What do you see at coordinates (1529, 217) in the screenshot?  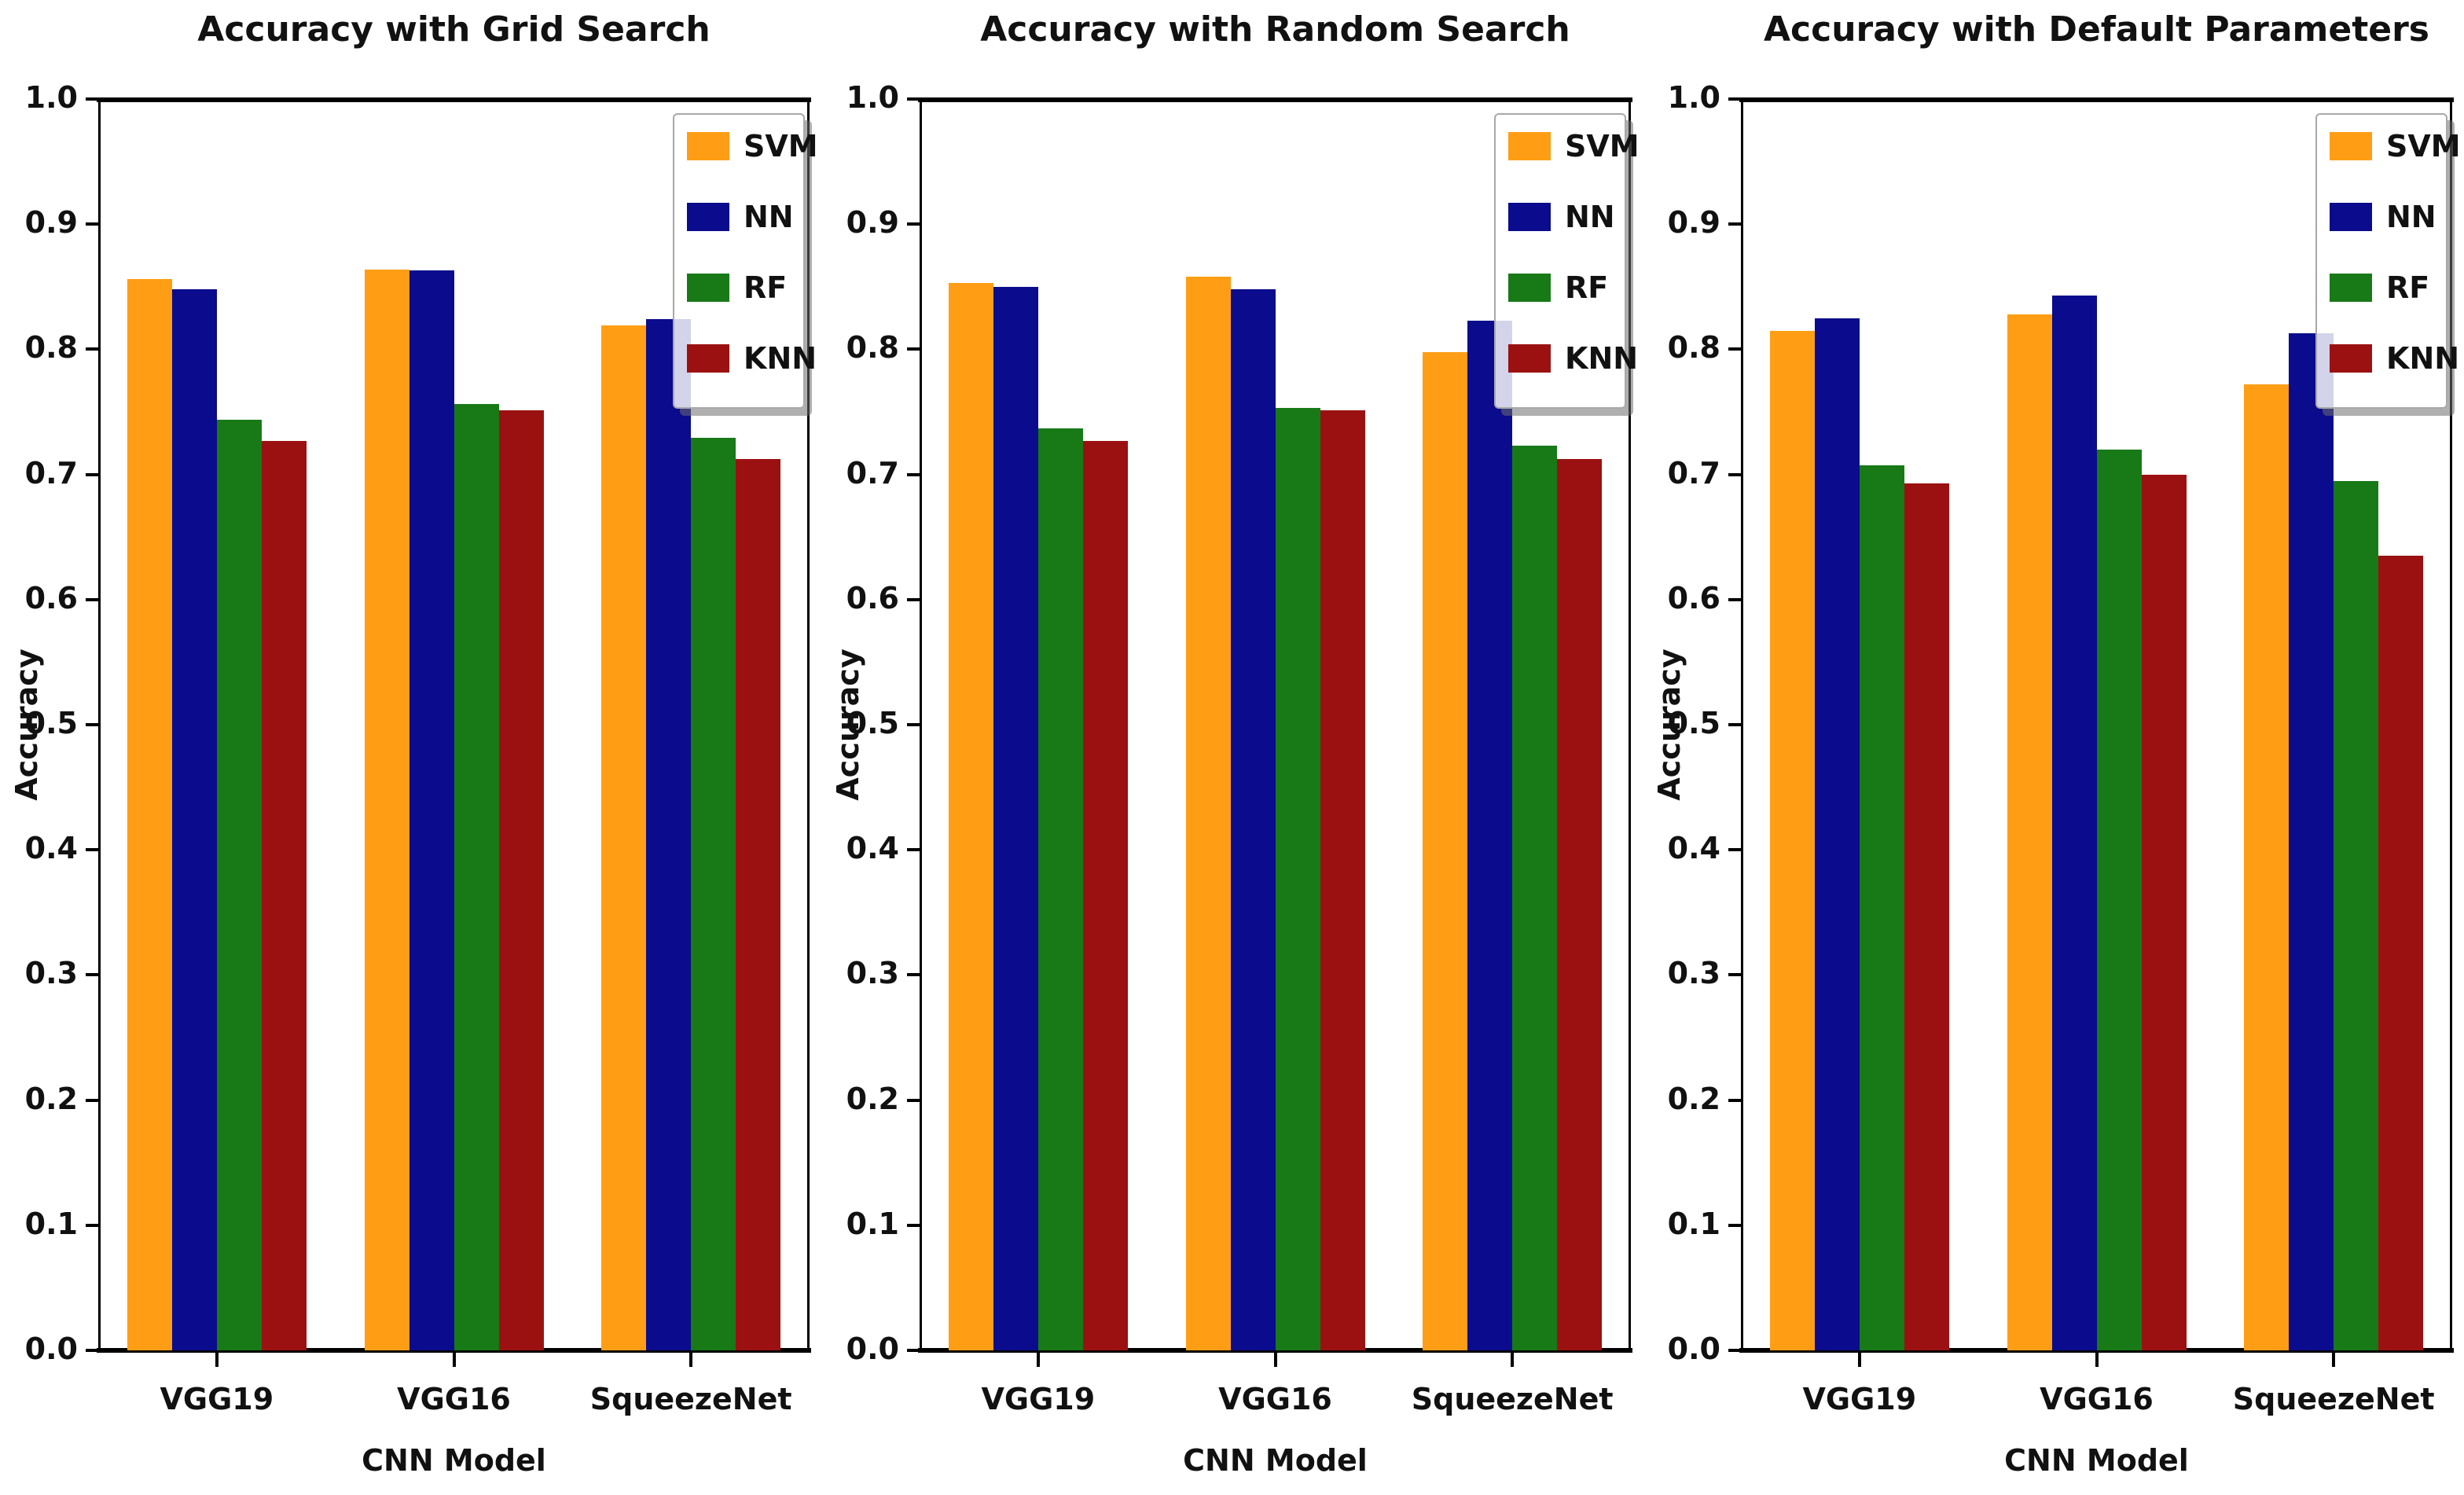 I see `legend-swatch-nn` at bounding box center [1529, 217].